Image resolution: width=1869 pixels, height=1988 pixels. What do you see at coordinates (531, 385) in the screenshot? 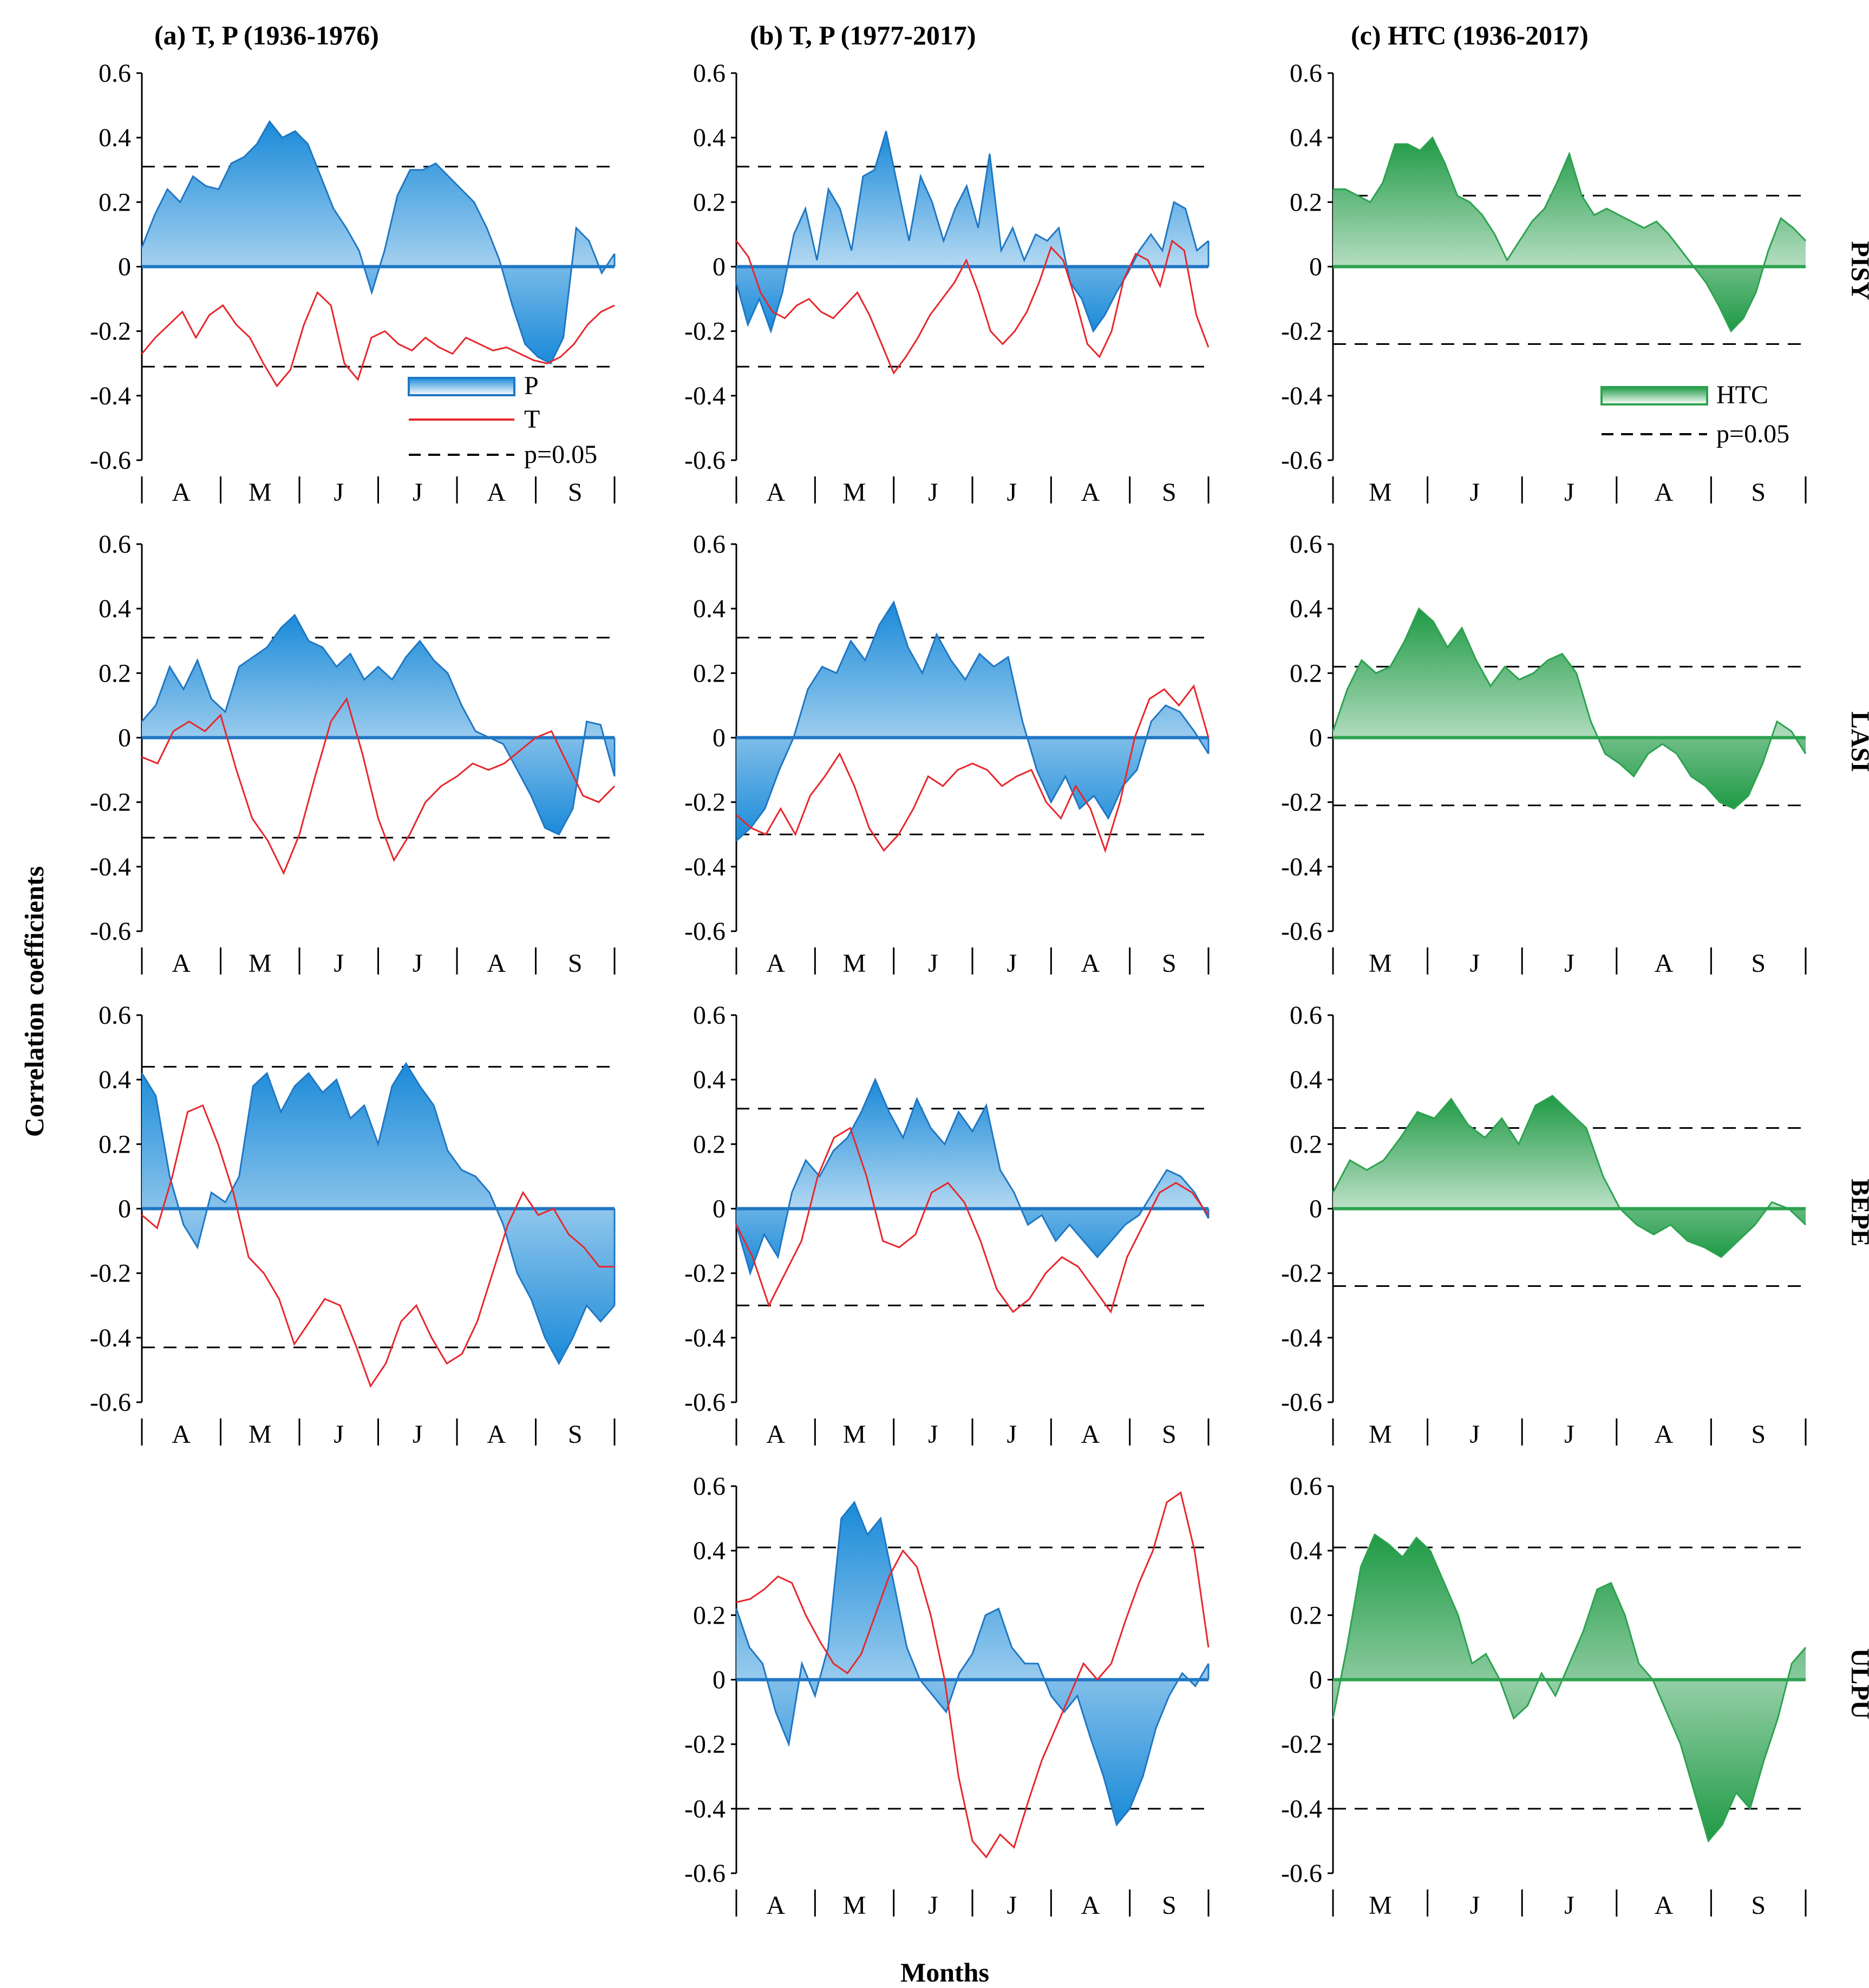
I see `legend-precip-label: P` at bounding box center [531, 385].